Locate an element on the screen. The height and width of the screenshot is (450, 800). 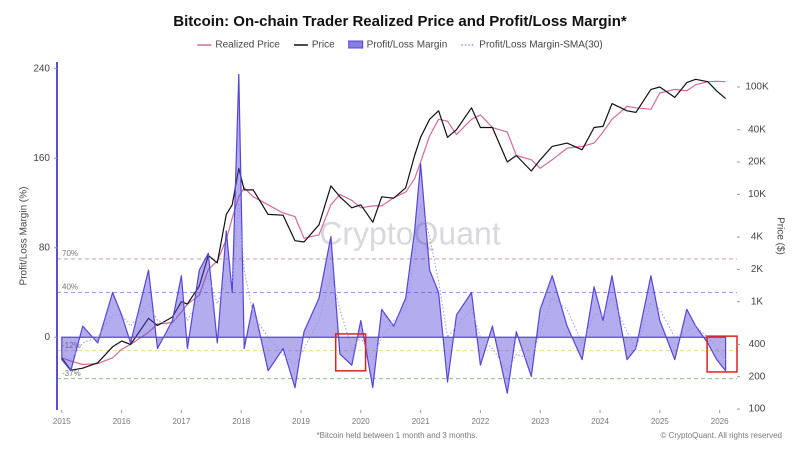
x-tick-label: 2018 is located at coordinates (241, 421).